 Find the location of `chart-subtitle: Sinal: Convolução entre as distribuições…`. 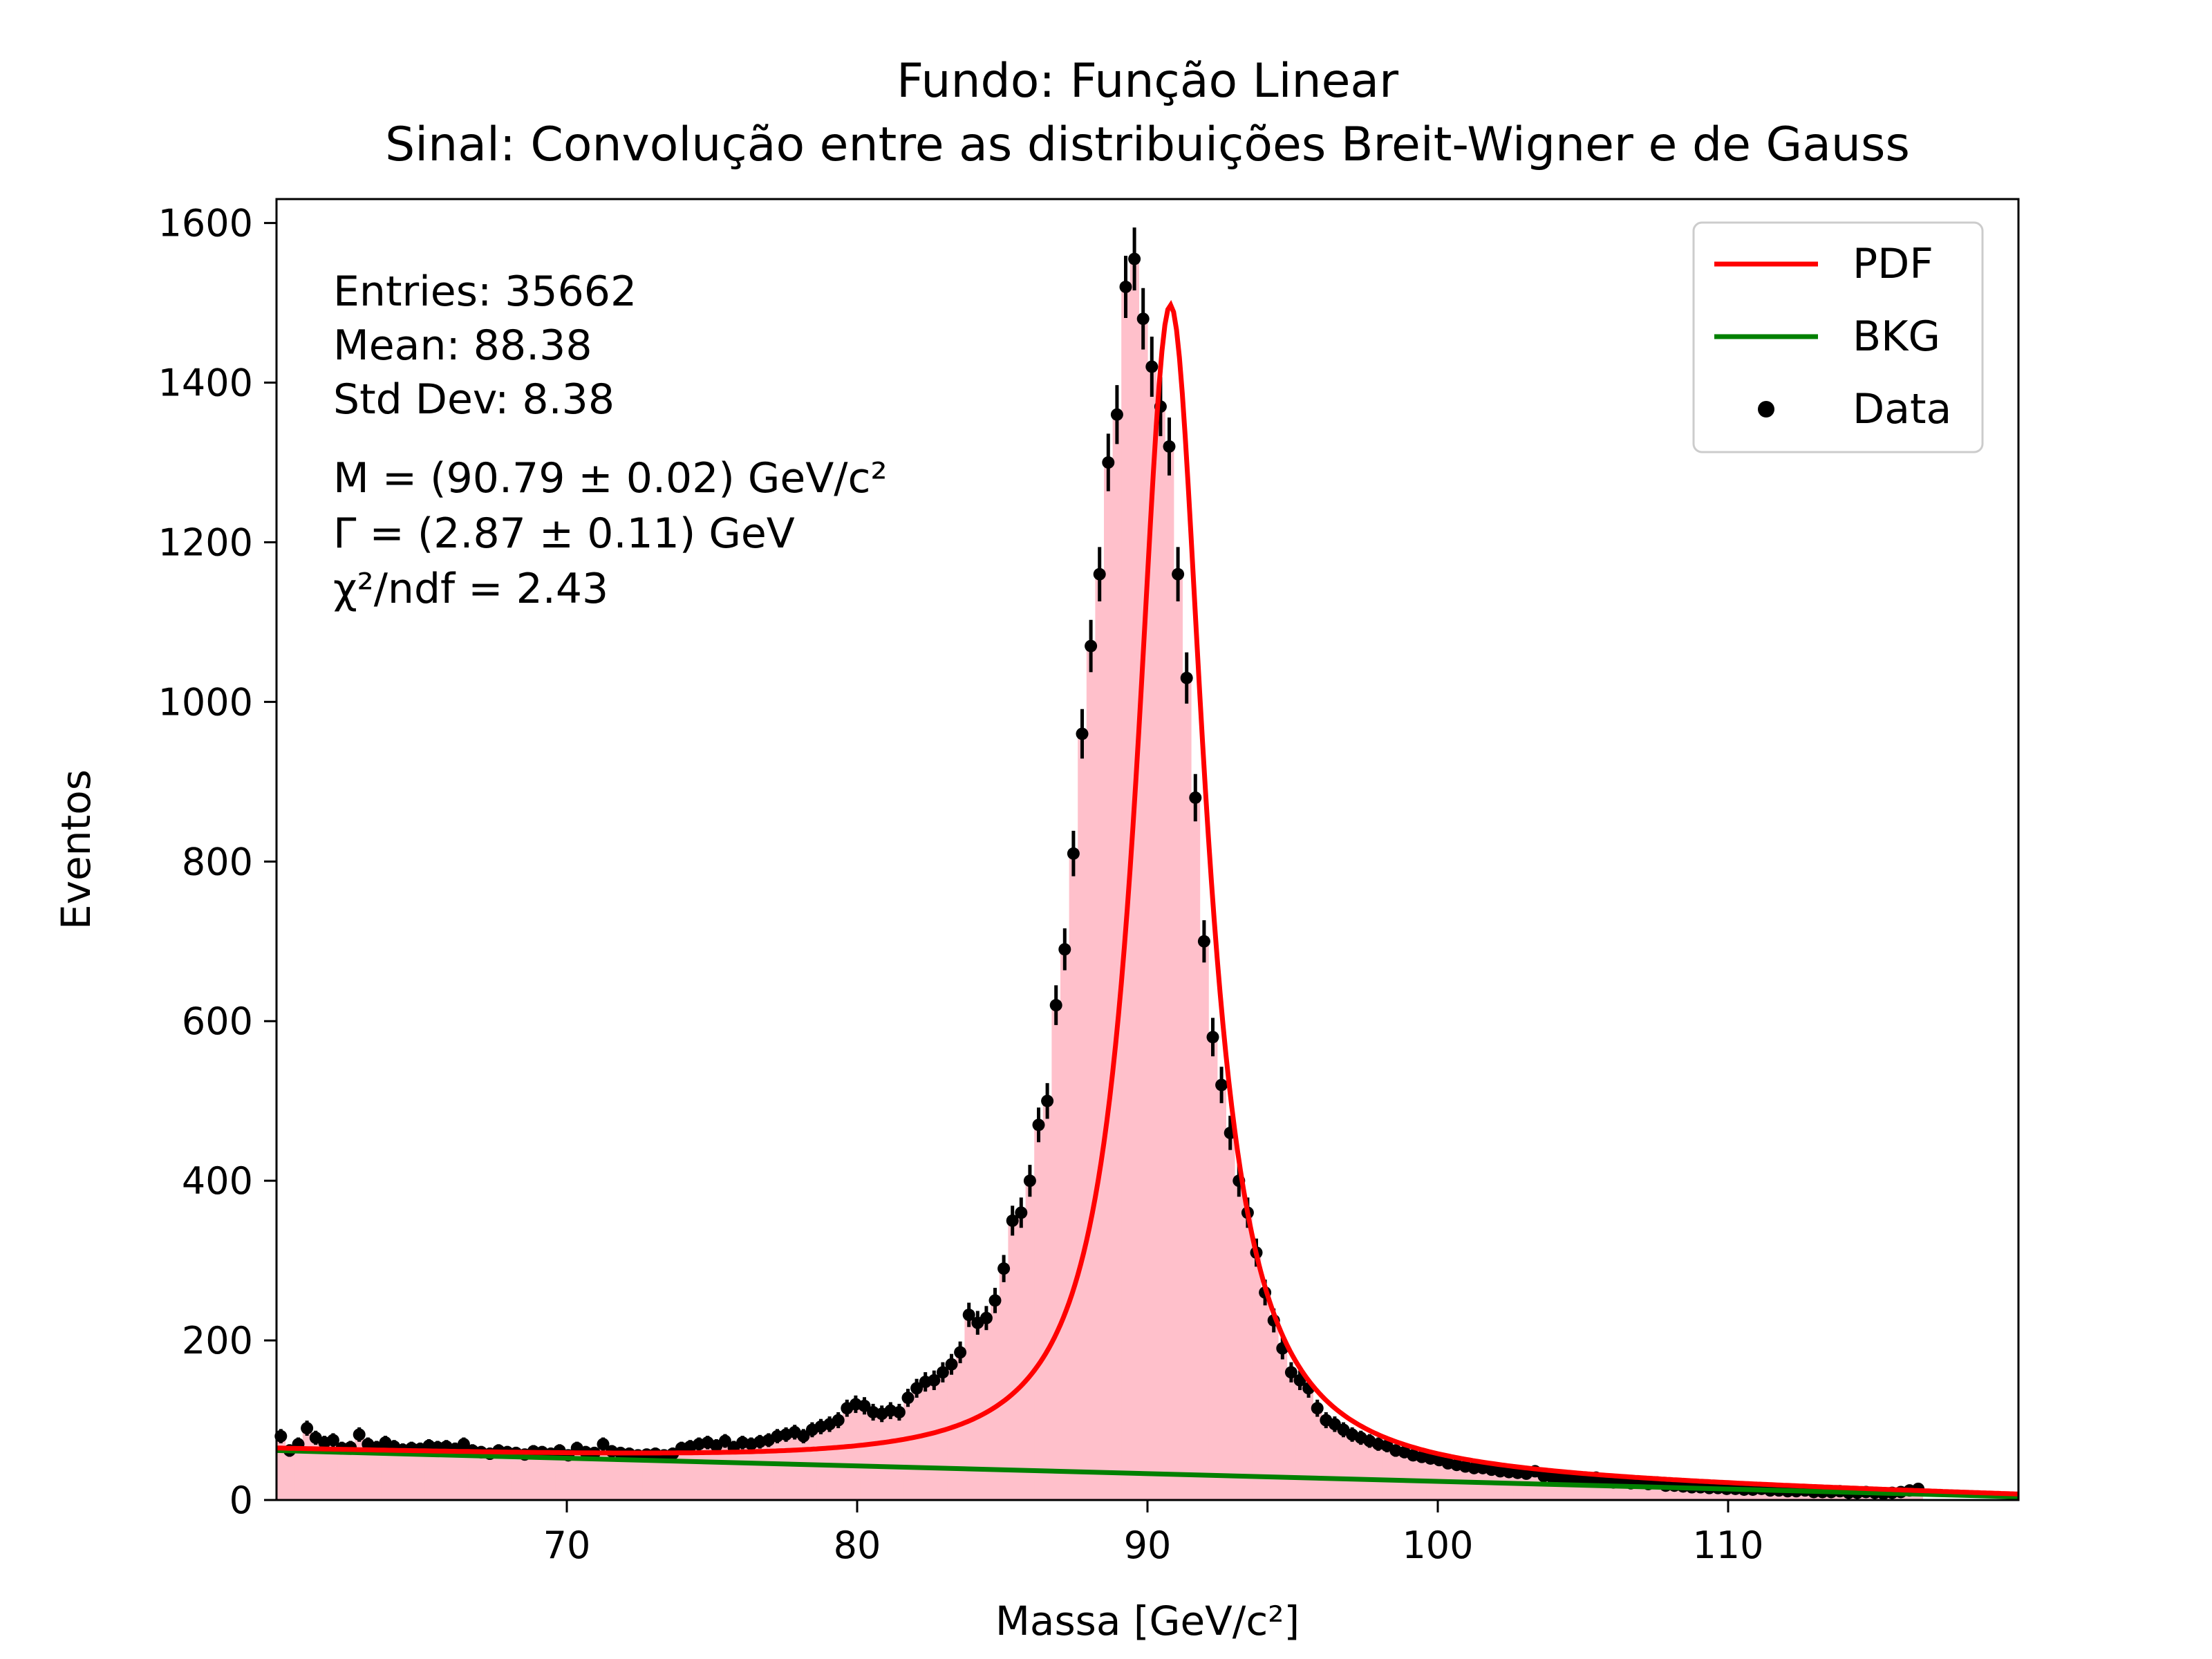

chart-subtitle: Sinal: Convolução entre as distribuições… is located at coordinates (1147, 145).